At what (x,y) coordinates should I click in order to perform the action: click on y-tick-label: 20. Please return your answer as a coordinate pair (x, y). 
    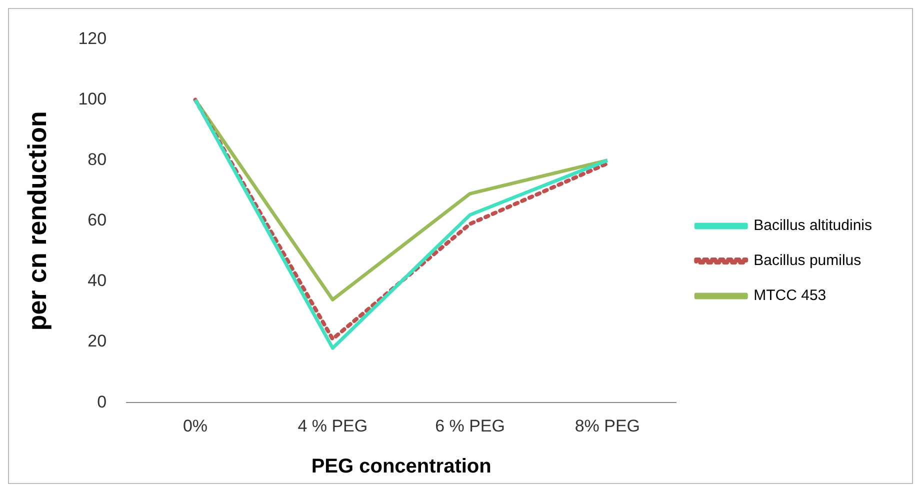
    Looking at the image, I should click on (97, 341).